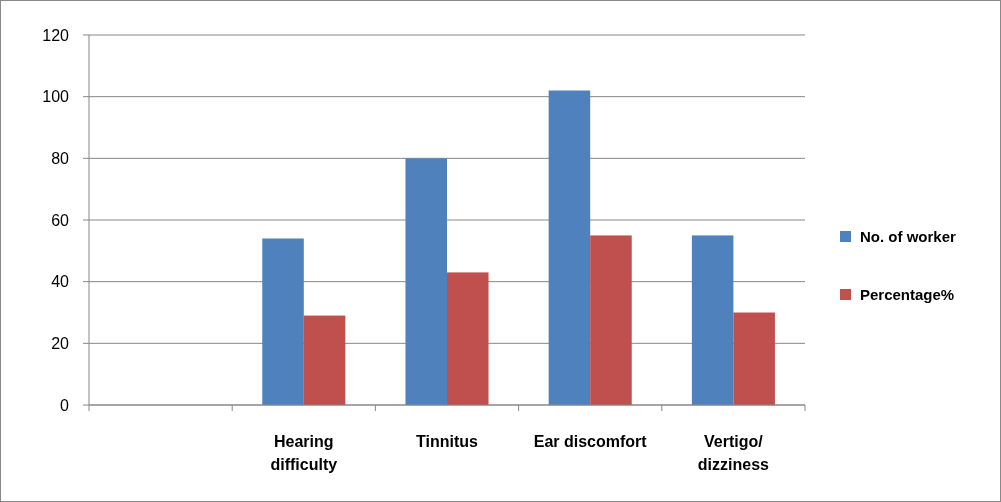 The width and height of the screenshot is (1001, 502). What do you see at coordinates (65, 405) in the screenshot?
I see `y-tick-label: 0` at bounding box center [65, 405].